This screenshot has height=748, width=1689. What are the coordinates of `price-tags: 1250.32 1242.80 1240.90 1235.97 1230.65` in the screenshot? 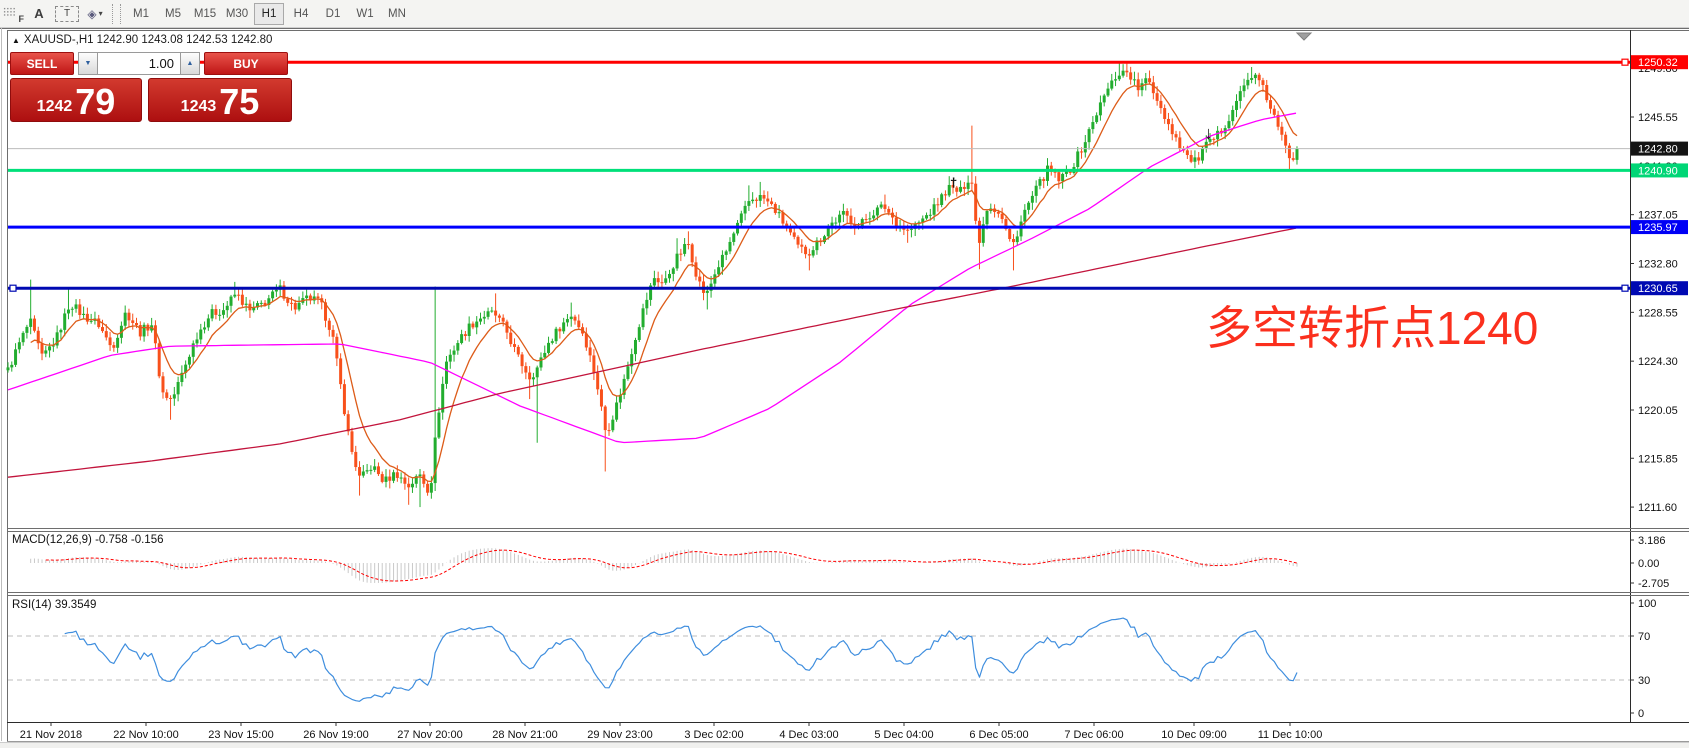 It's located at (1659, 175).